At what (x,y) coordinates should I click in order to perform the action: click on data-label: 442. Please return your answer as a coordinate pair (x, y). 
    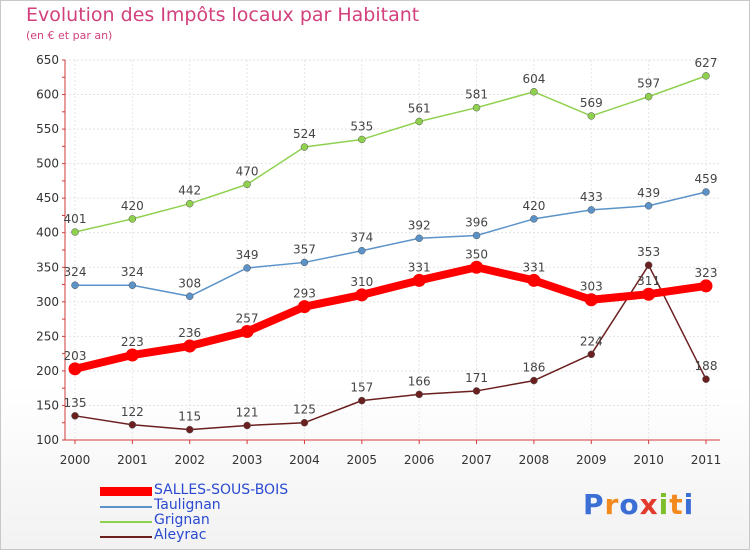
    Looking at the image, I should click on (189, 191).